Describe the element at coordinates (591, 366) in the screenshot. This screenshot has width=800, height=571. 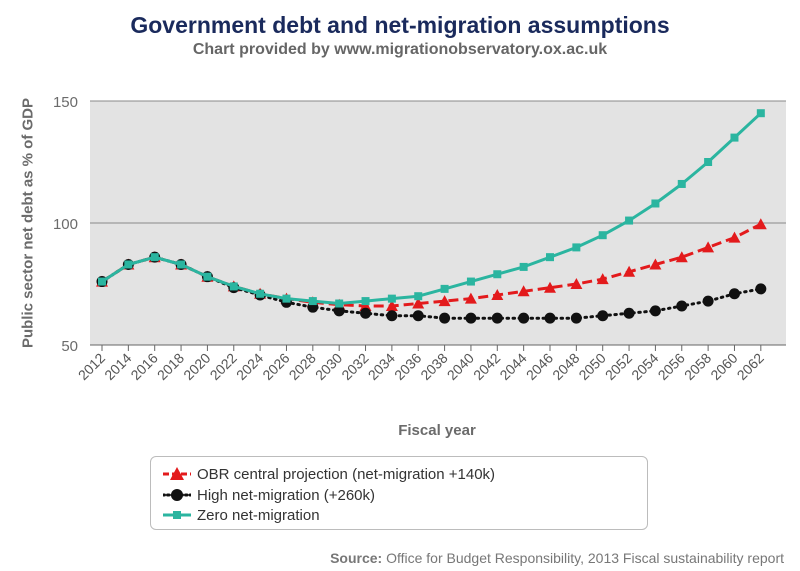
I see `x-tick-label: 2050` at that location.